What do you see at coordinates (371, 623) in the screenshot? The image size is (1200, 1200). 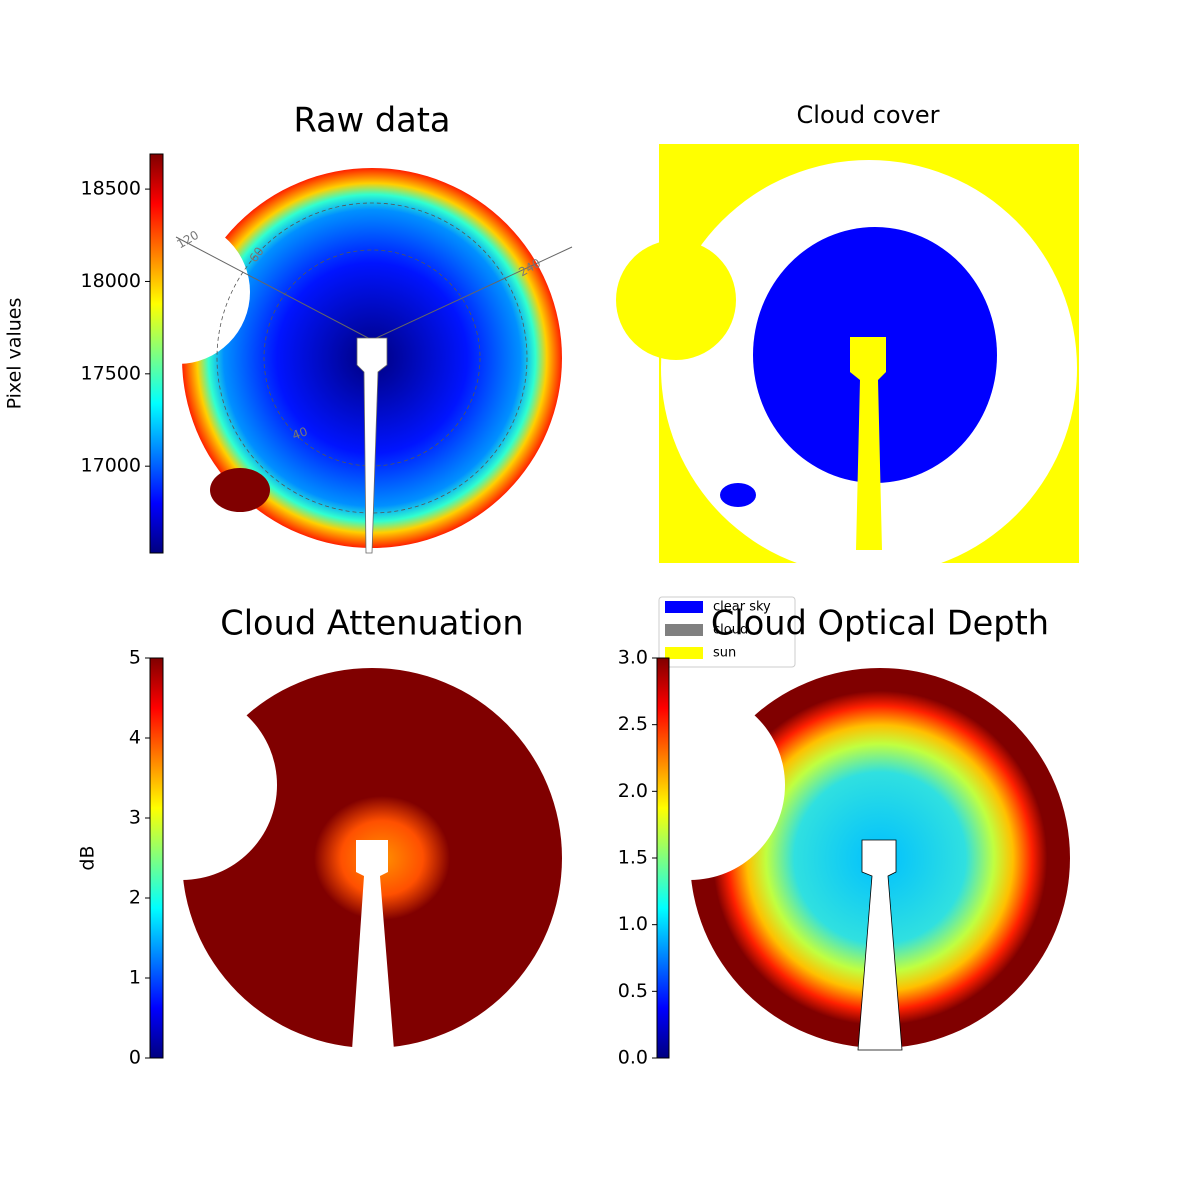 I see `panel-title: Cloud Attenuation` at bounding box center [371, 623].